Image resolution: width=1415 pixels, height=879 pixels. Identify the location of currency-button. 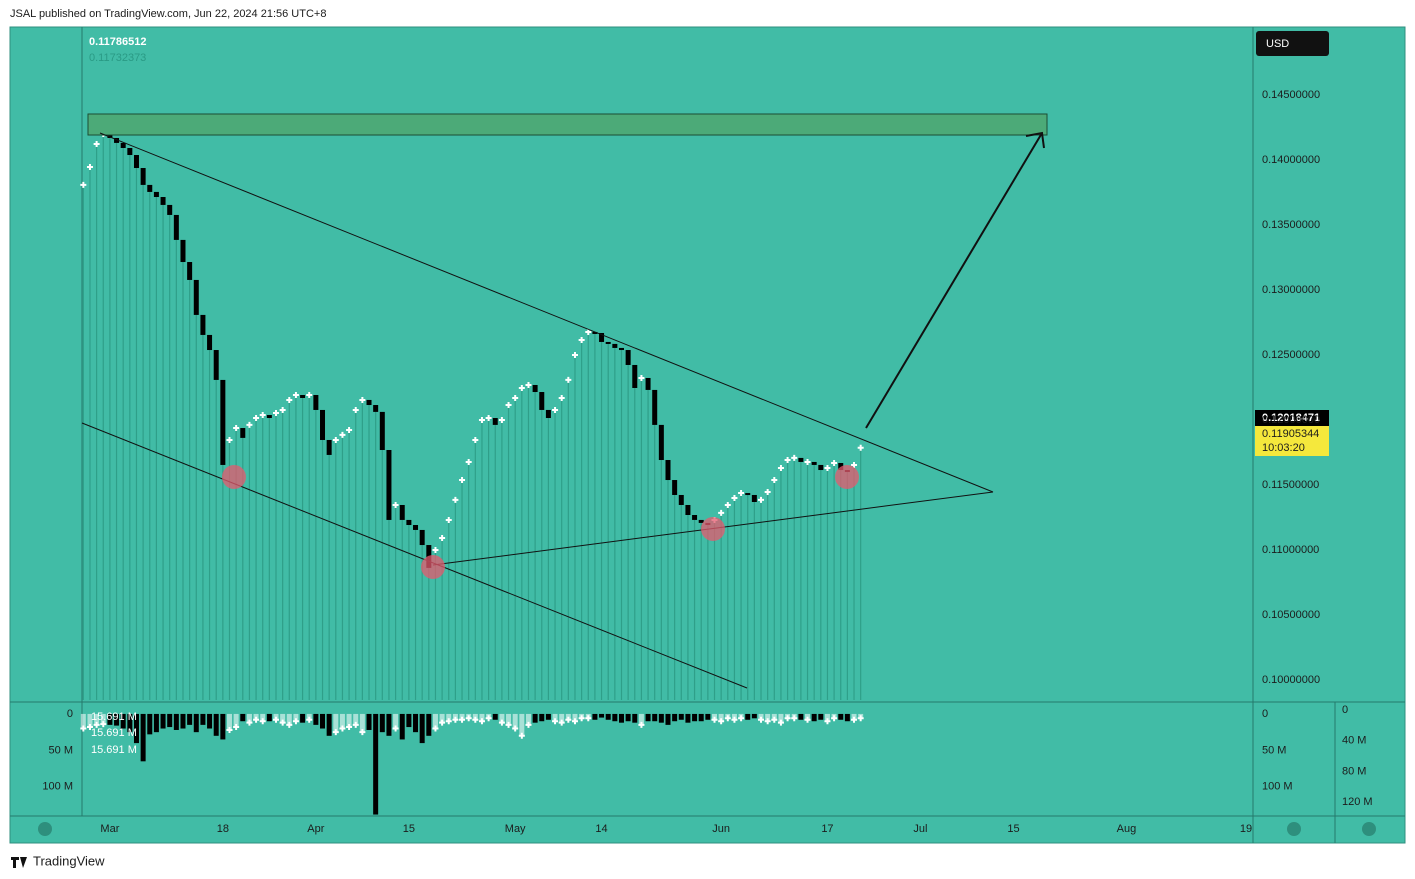
(1292, 43).